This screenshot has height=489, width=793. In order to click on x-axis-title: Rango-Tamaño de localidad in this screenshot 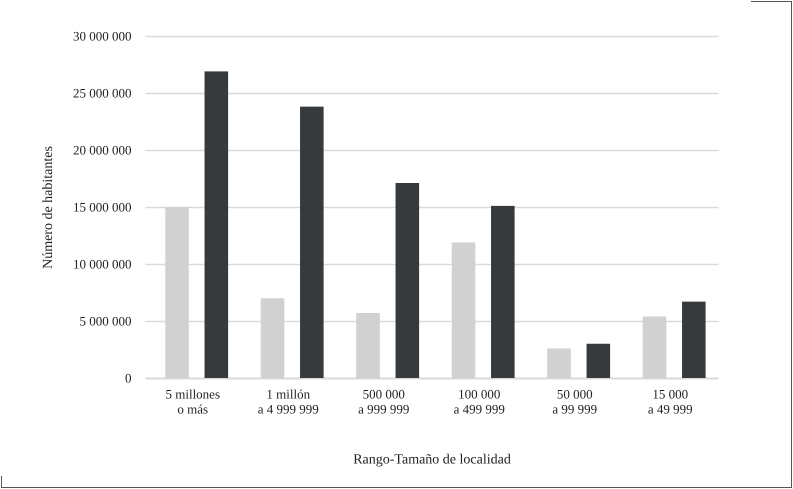, I will do `click(432, 460)`.